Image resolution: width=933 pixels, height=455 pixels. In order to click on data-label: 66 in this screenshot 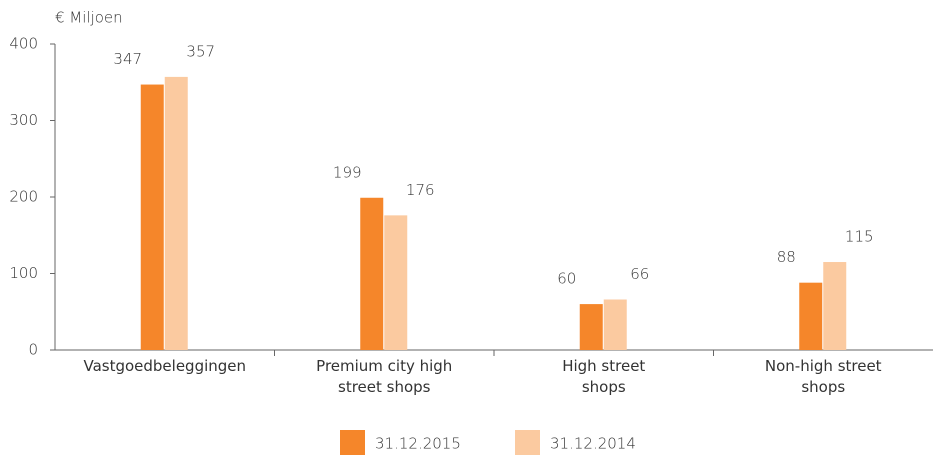, I will do `click(639, 274)`.